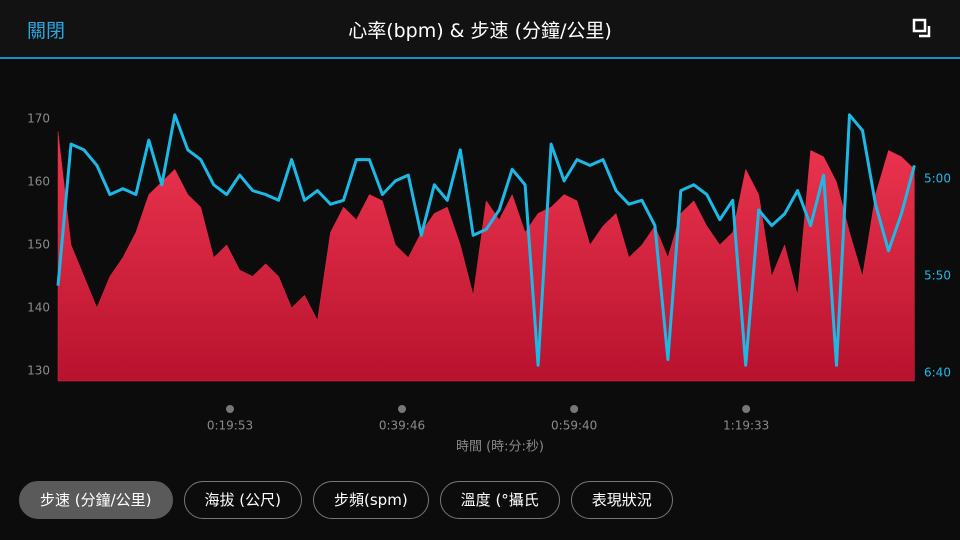 The width and height of the screenshot is (960, 540). I want to click on x-tick-label: 0:59:40, so click(574, 426).